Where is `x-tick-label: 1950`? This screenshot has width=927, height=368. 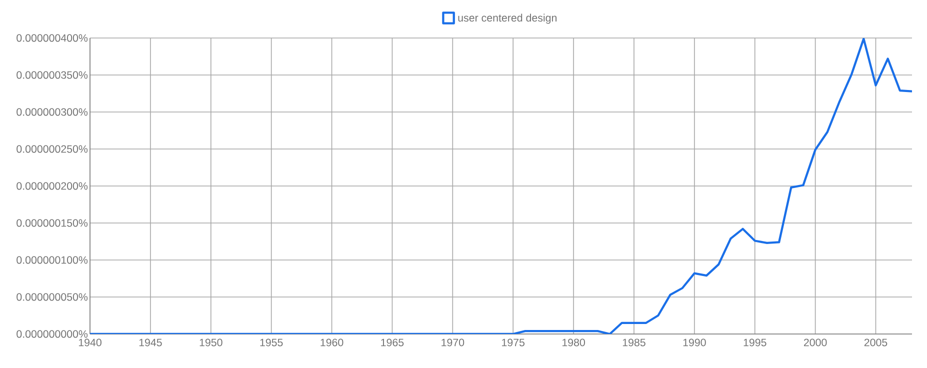 x-tick-label: 1950 is located at coordinates (211, 342).